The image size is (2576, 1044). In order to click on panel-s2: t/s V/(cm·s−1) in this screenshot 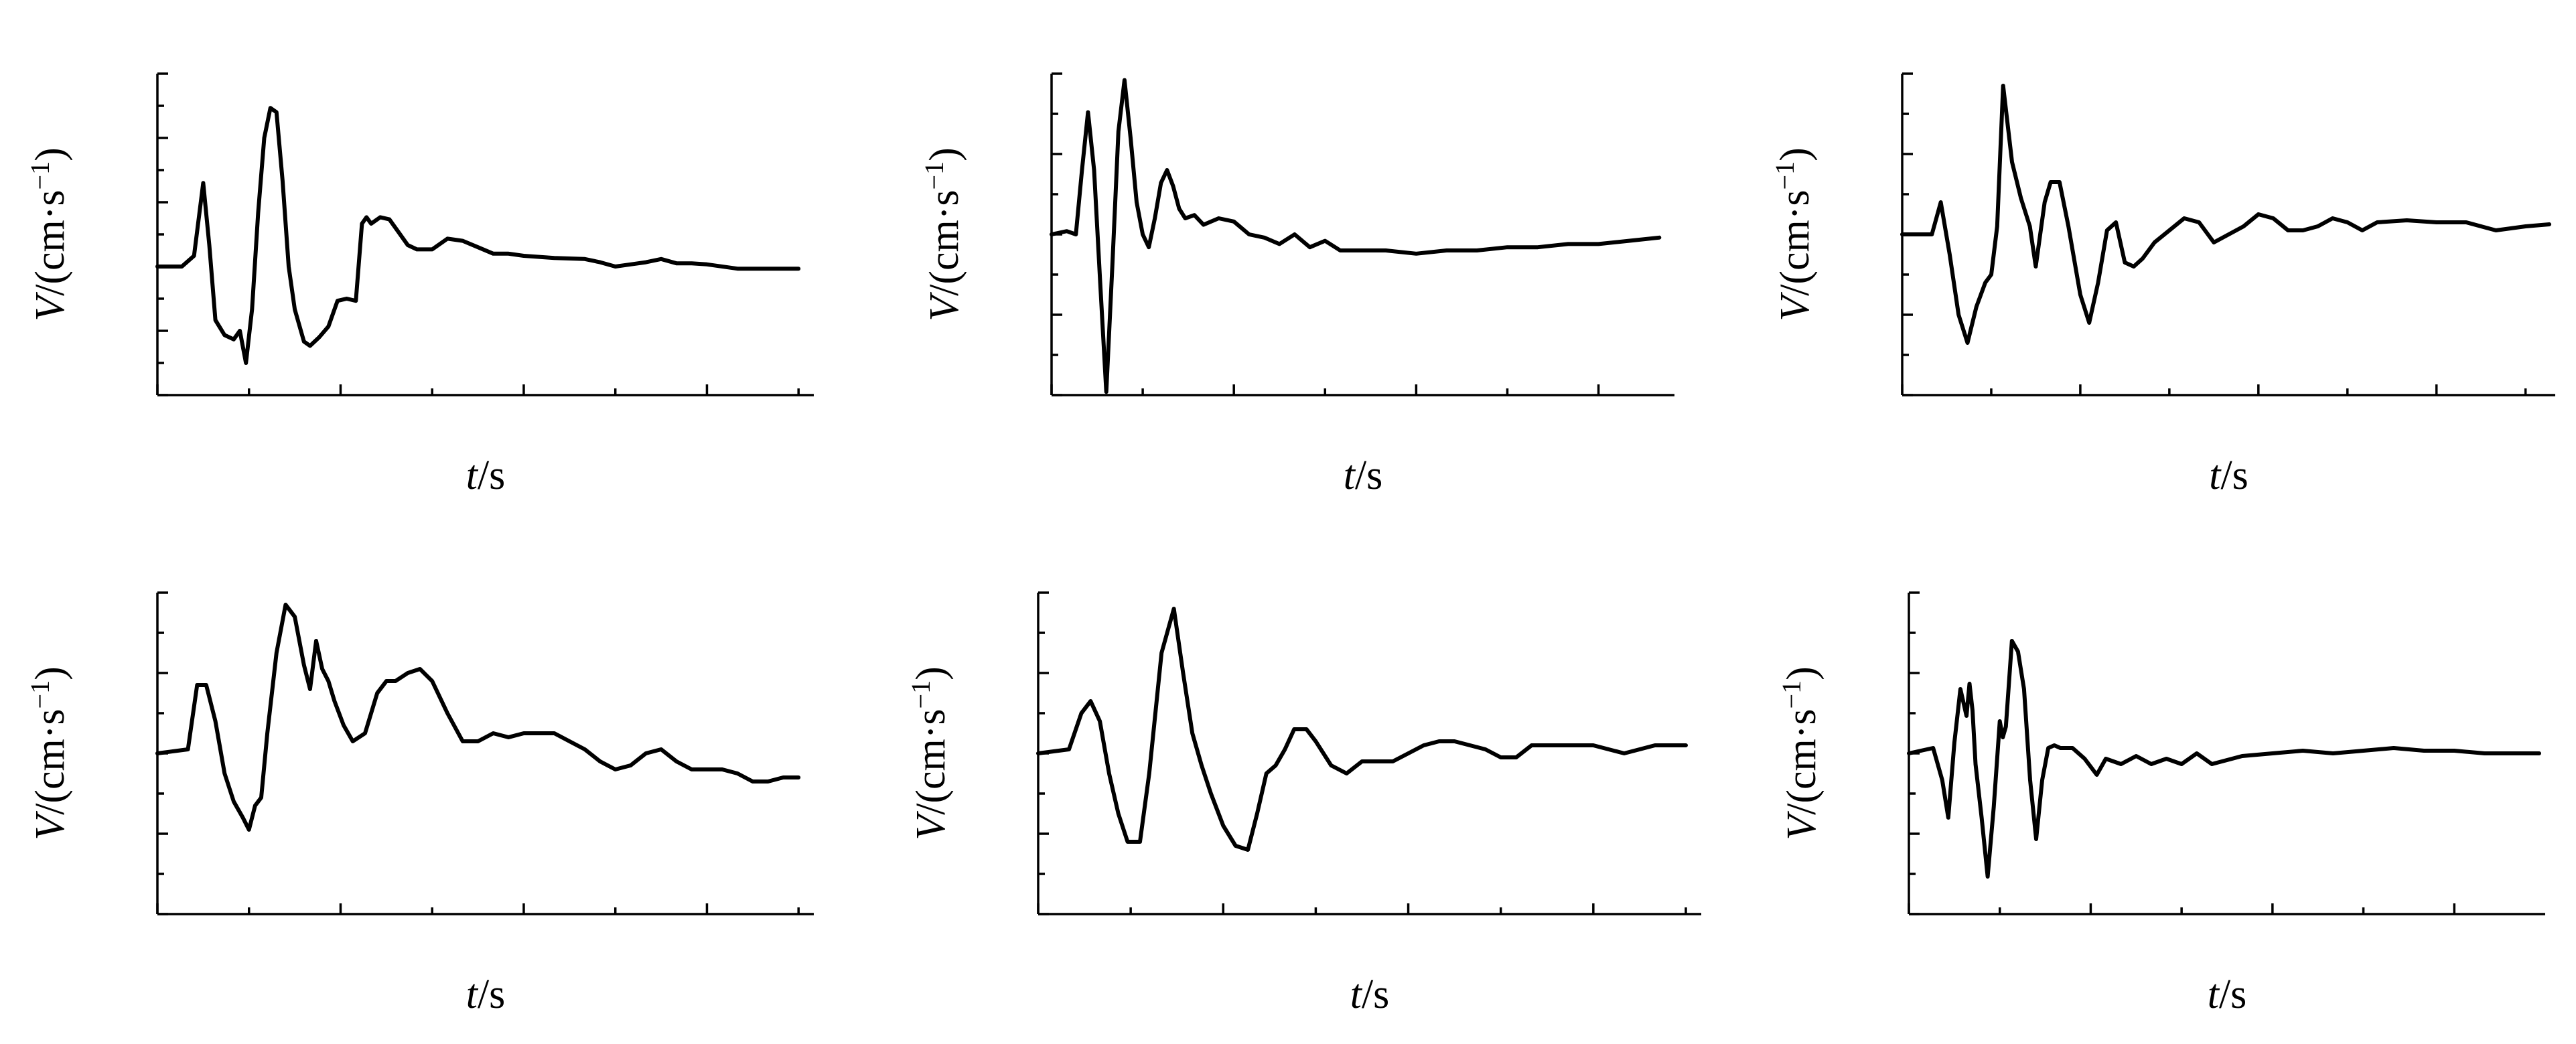, I will do `click(1296, 285)`.